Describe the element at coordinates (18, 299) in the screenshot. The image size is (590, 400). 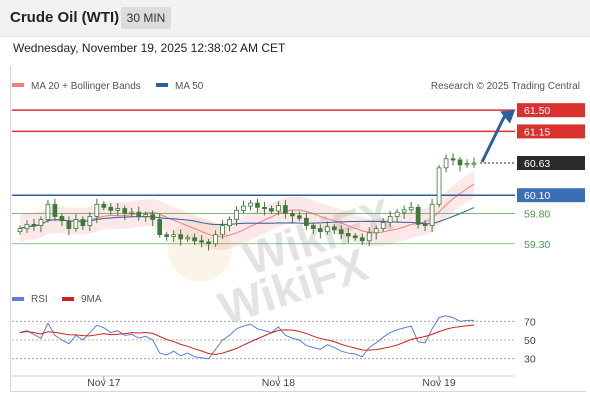
I see `rsi-legend-swatch` at that location.